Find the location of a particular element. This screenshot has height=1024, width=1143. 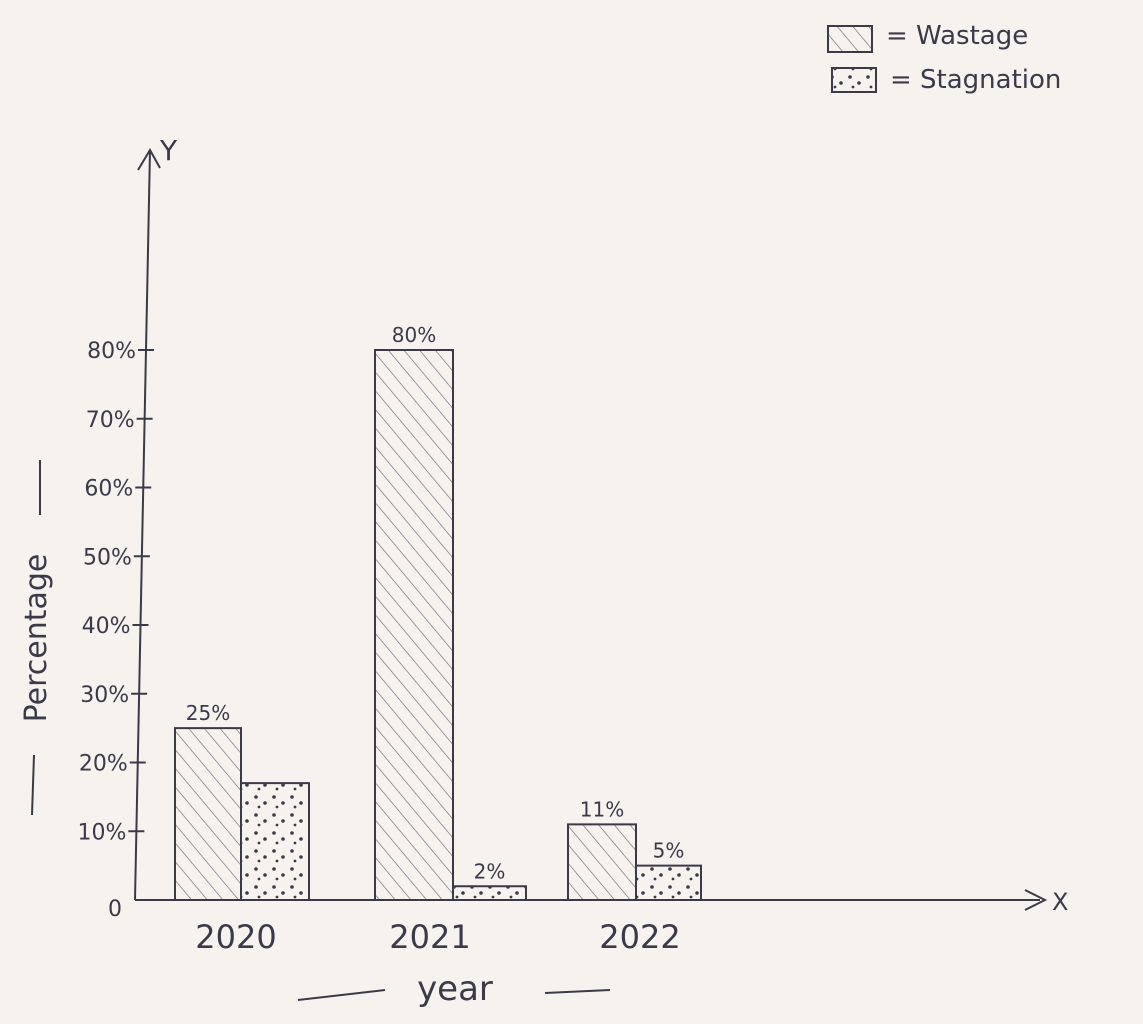

y-tick-label: 10% is located at coordinates (101, 832).